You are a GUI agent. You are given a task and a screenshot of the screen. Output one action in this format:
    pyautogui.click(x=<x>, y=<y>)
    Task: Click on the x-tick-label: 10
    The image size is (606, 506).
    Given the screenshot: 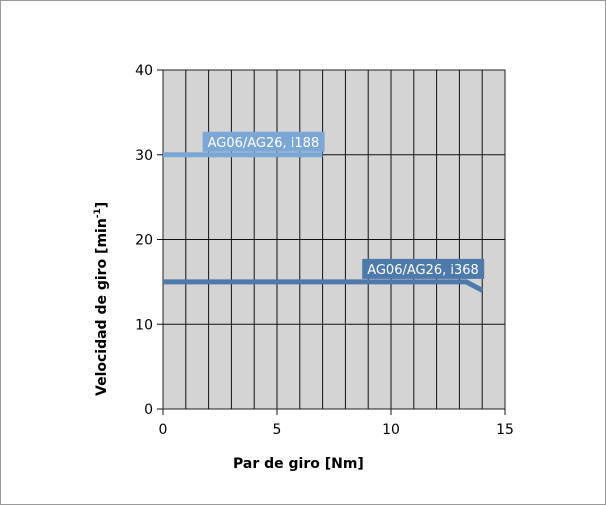 What is the action you would take?
    pyautogui.click(x=391, y=430)
    